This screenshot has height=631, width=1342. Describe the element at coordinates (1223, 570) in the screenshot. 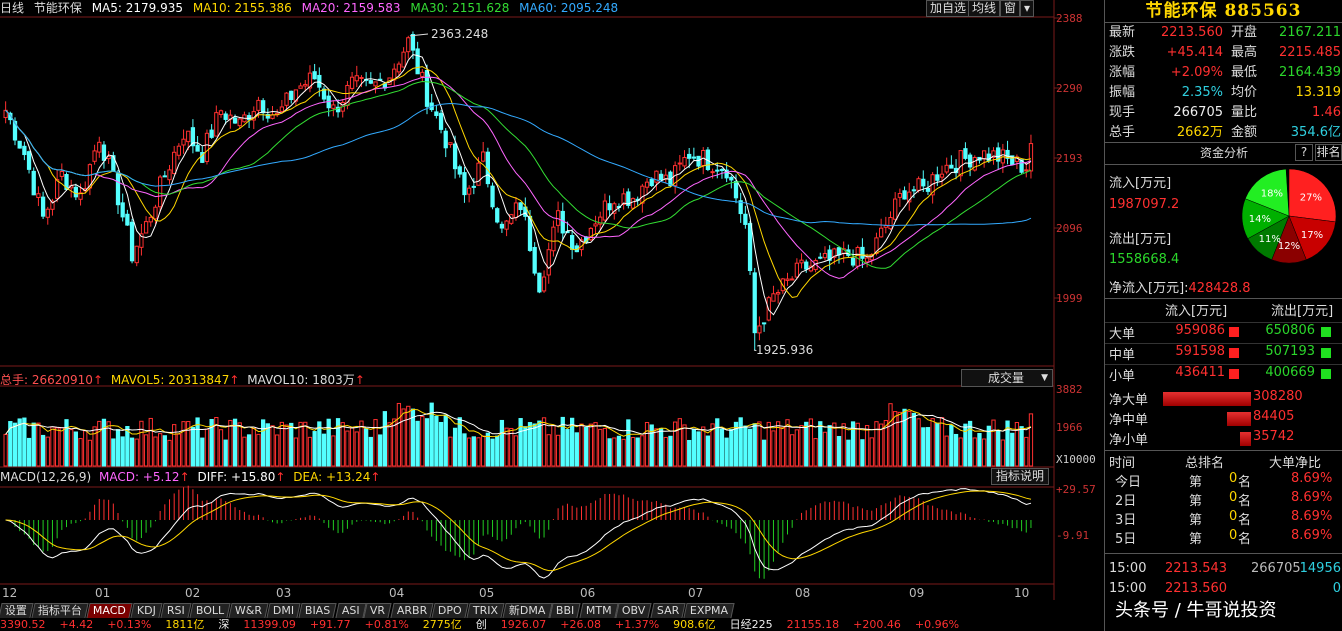

I see `tick-row: 15:00 2213.543 266705 14956` at that location.